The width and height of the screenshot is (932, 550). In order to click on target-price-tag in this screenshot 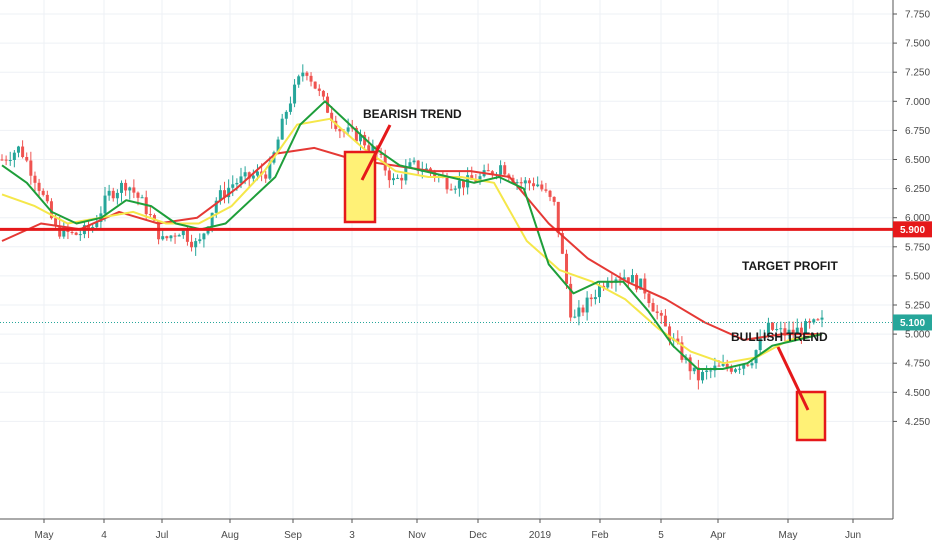, I will do `click(912, 229)`.